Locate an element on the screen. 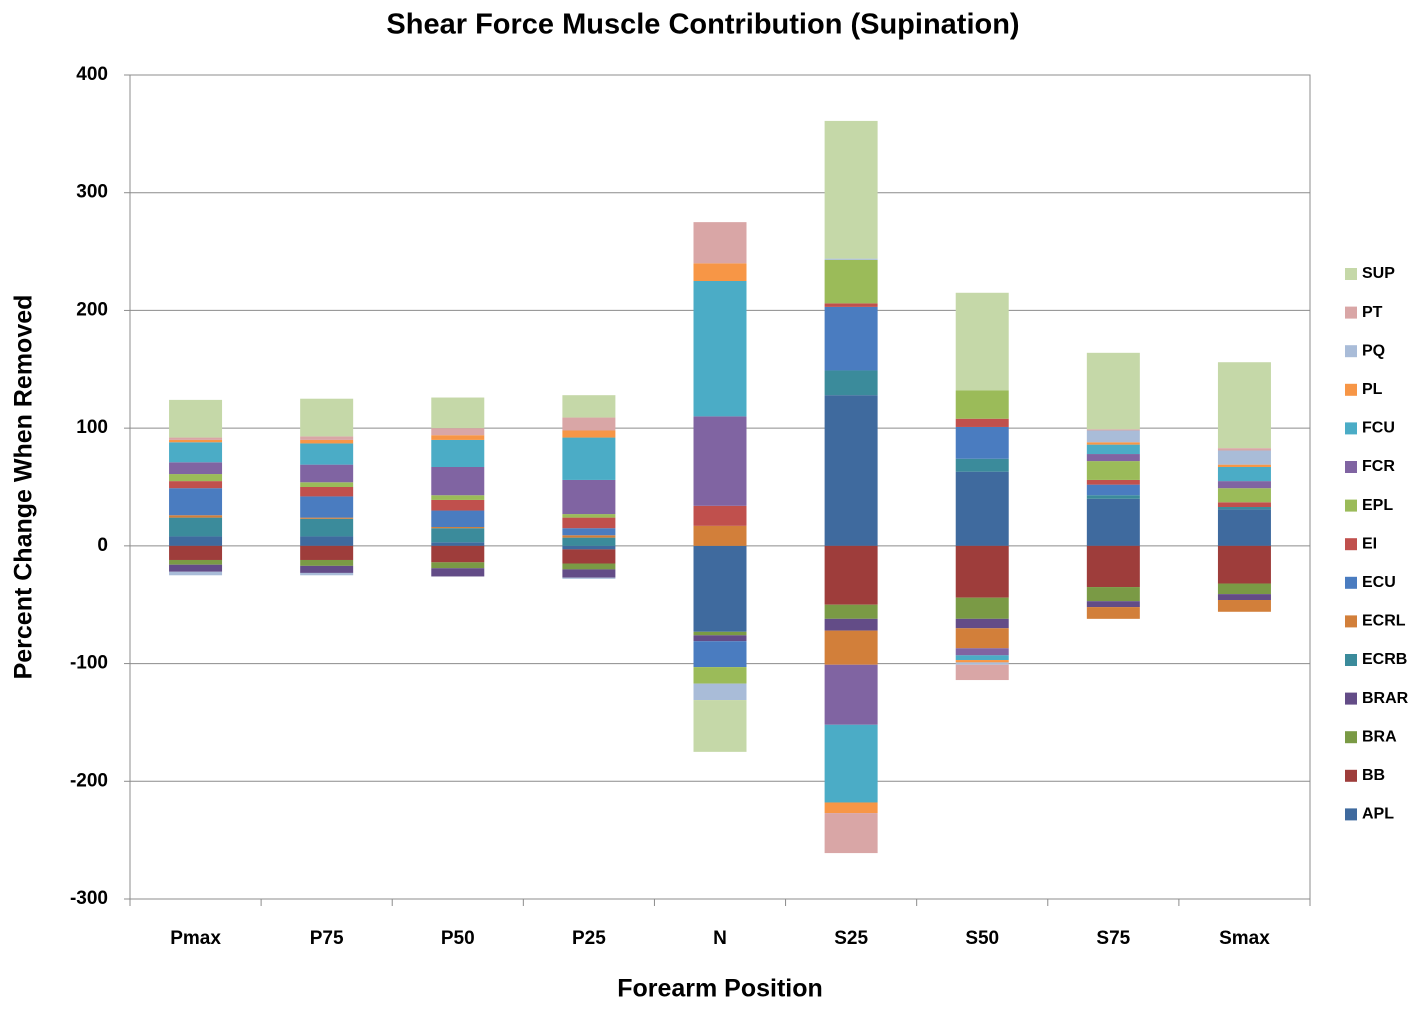 The width and height of the screenshot is (1416, 1013). y-tick-label: 300 is located at coordinates (92, 192).